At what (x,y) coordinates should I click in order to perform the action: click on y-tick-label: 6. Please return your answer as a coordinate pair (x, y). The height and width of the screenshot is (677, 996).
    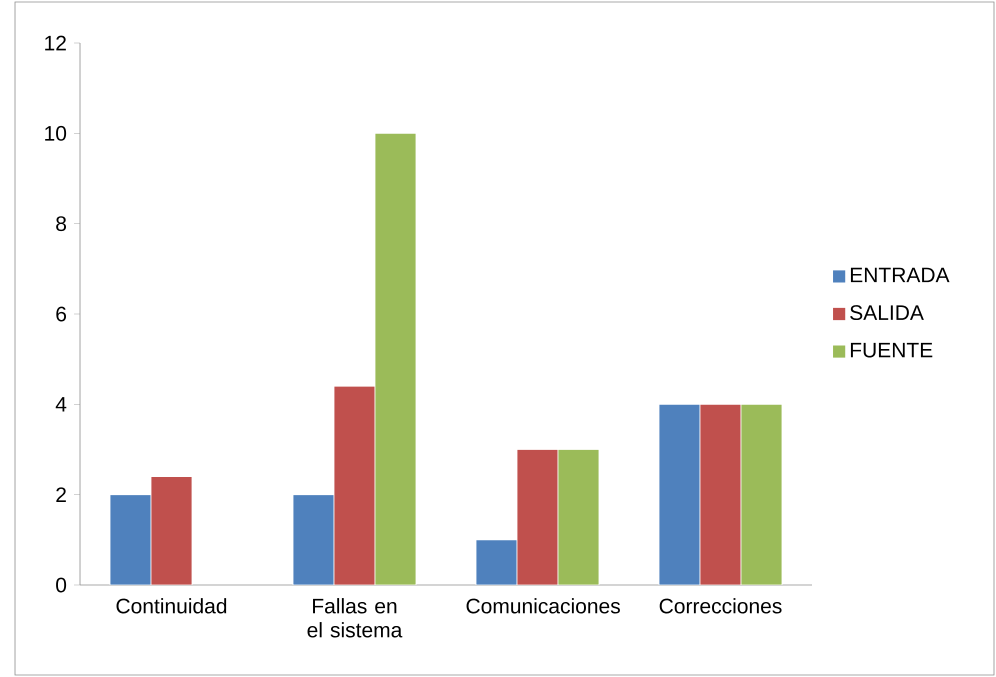
    Looking at the image, I should click on (61, 314).